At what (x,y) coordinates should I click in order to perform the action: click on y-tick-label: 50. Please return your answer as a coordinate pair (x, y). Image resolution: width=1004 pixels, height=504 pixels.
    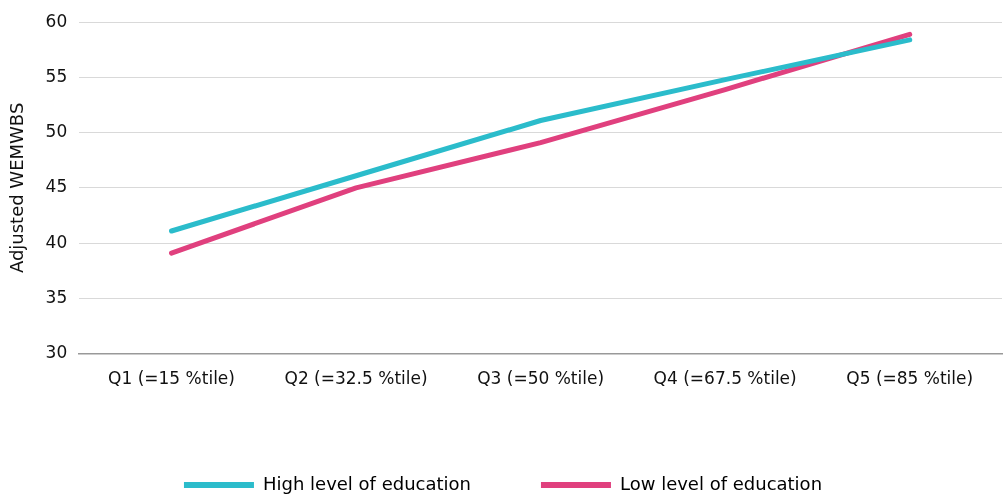
    Looking at the image, I should click on (56, 131).